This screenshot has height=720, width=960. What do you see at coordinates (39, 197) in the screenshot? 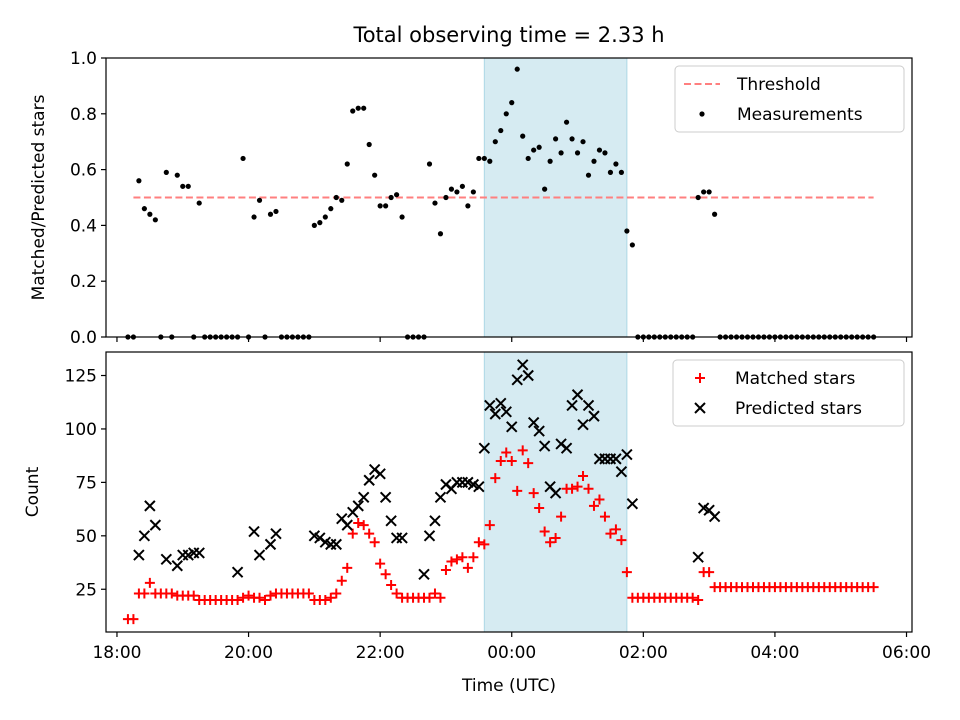
I see `top-y-axis-label: Matched/Predicted stars` at bounding box center [39, 197].